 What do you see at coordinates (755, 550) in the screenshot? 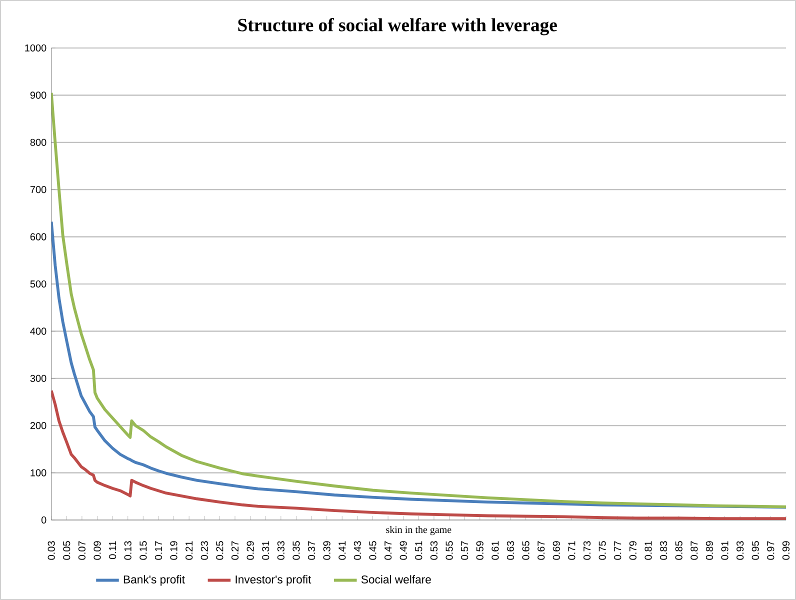
I see `x-tick-label: 0.95` at bounding box center [755, 550].